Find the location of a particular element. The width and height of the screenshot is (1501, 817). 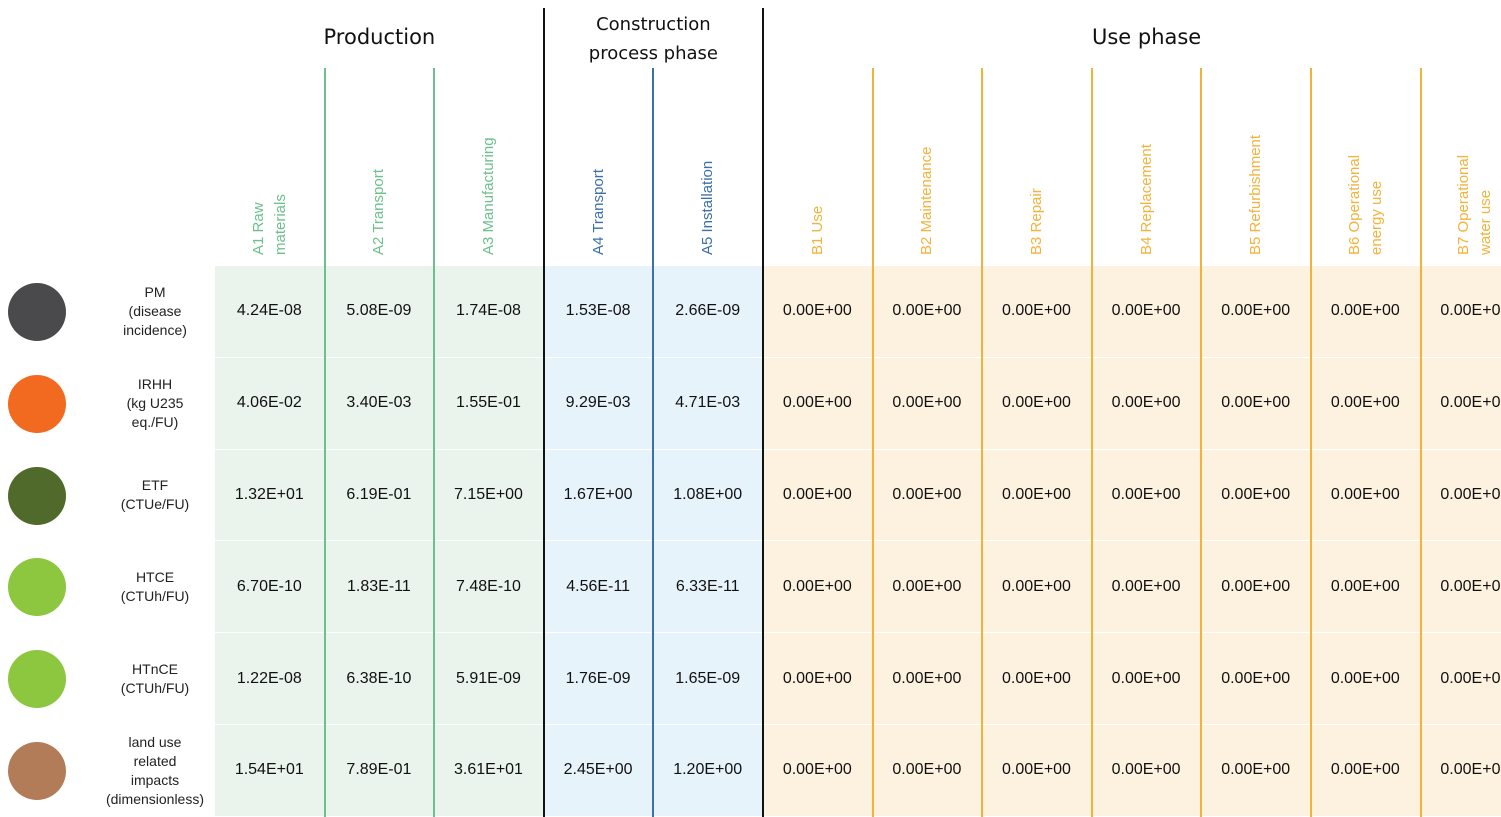

column-header: B2 Maintenance is located at coordinates (927, 162).